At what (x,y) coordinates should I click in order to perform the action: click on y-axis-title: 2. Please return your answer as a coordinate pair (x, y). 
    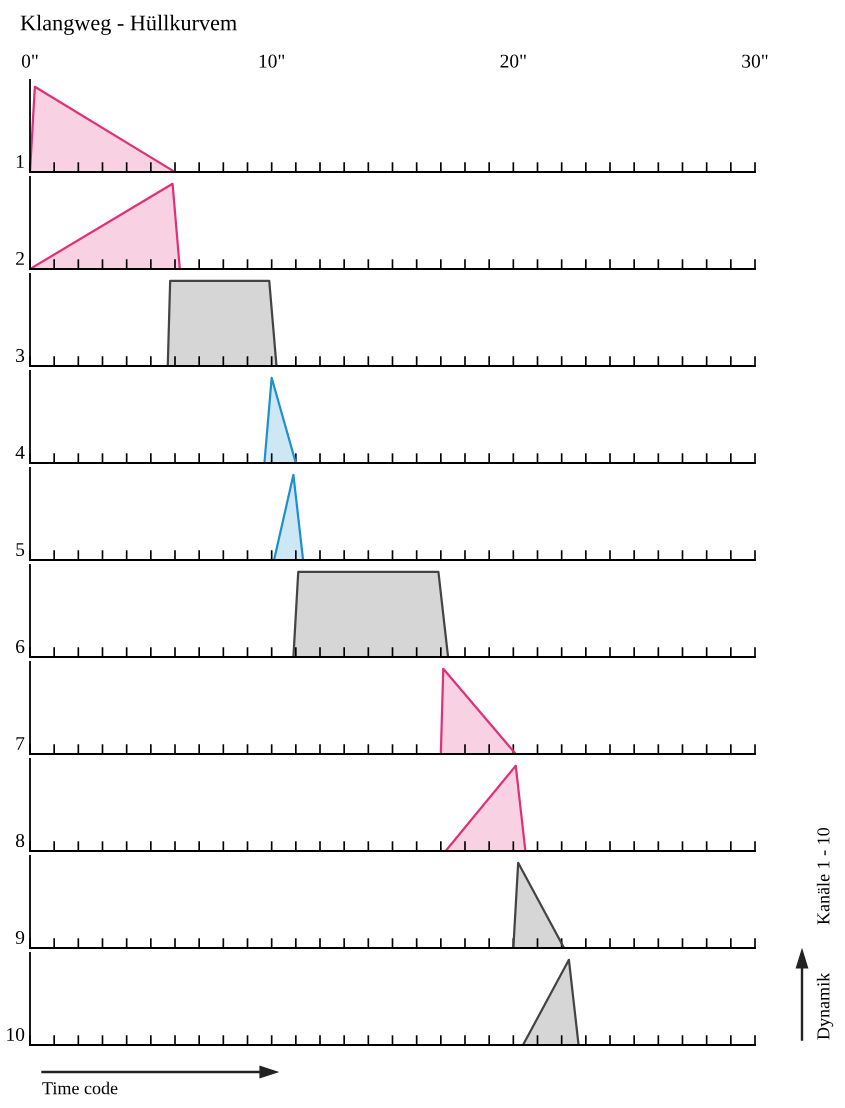
    Looking at the image, I should click on (20, 258).